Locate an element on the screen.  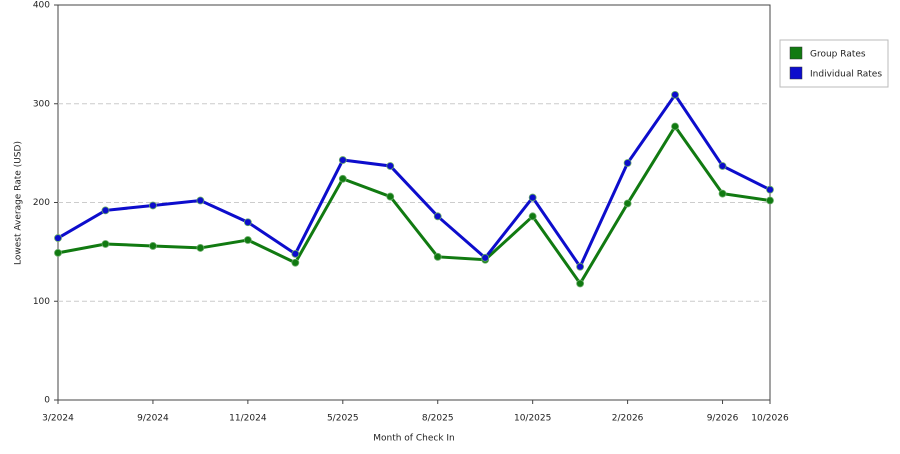
x-tick-label: 10/2026 is located at coordinates (770, 419).